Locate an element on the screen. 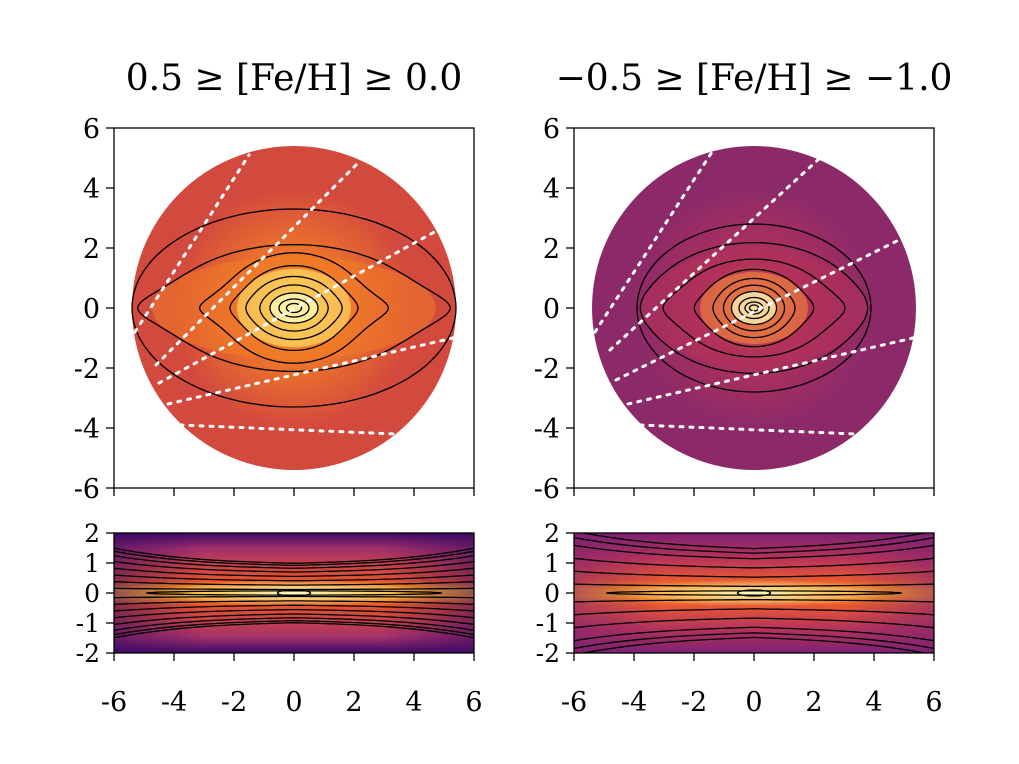 The image size is (1019, 764). panel-title-metal-rich: 0.5 ≥ [Fe/H] ≥ 0.0 is located at coordinates (294, 78).